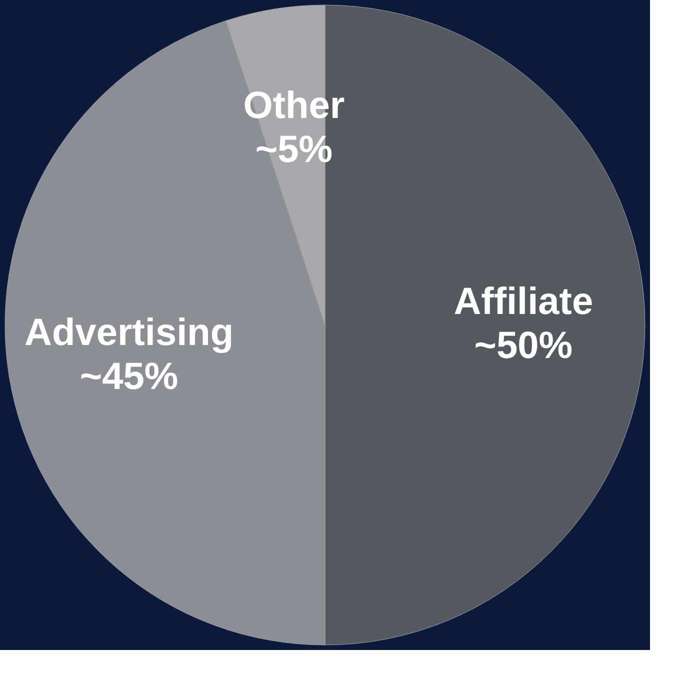 The width and height of the screenshot is (692, 691). Describe the element at coordinates (523, 346) in the screenshot. I see `data-label: ~50%` at that location.